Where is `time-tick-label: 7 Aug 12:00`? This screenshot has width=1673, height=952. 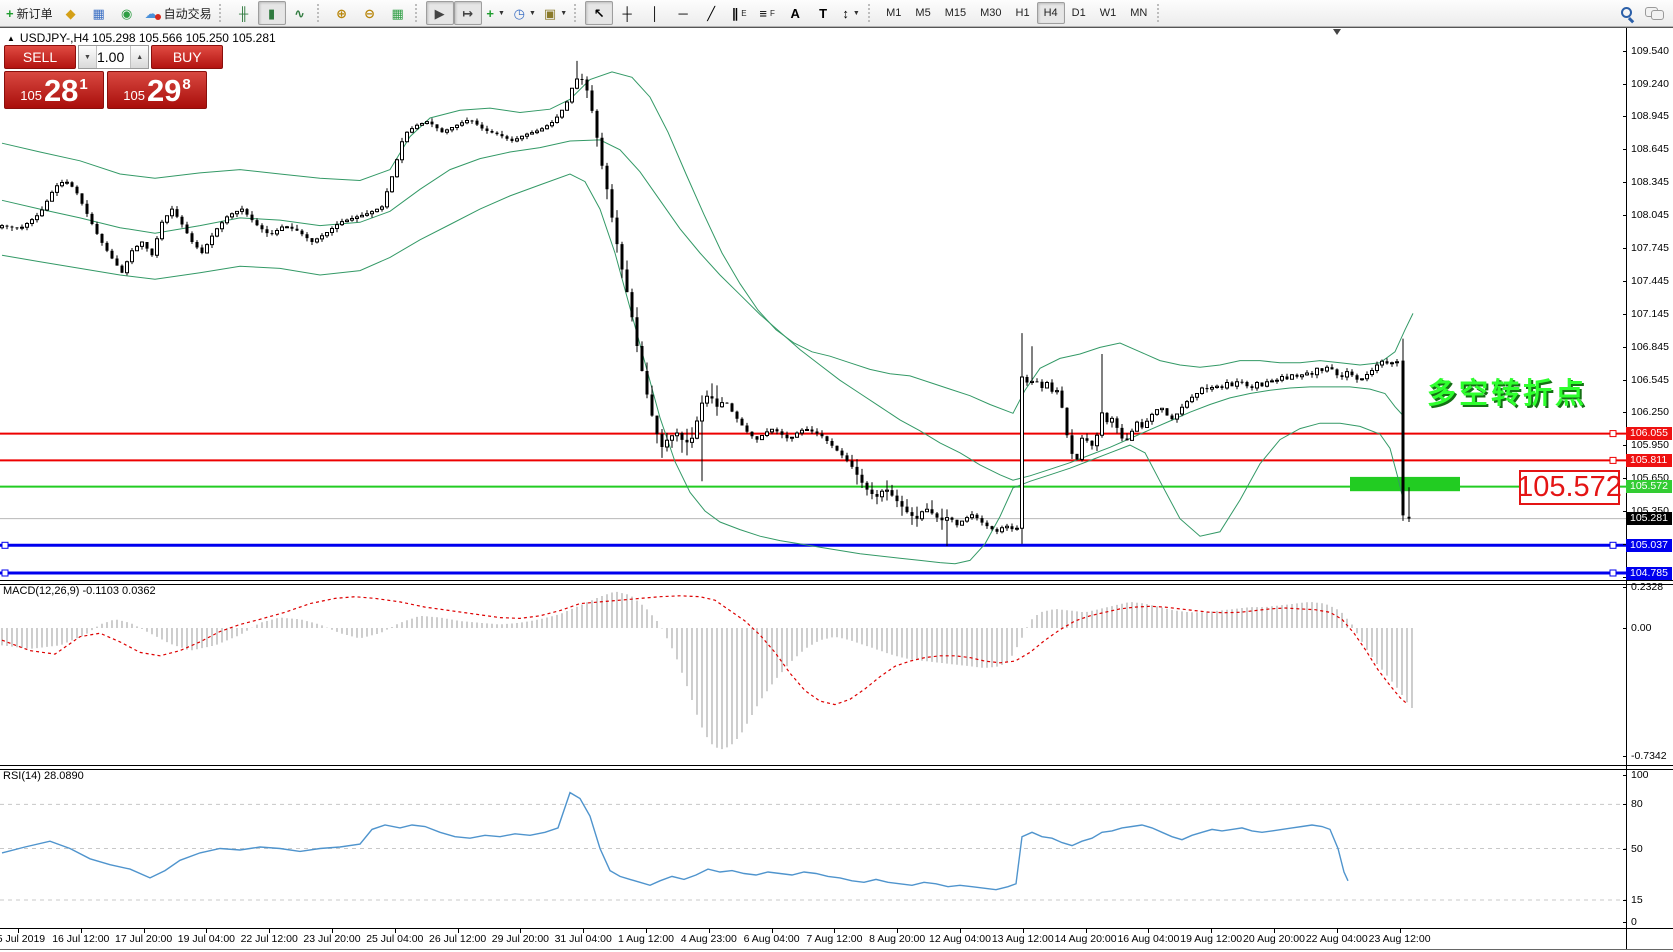
time-tick-label: 7 Aug 12:00 is located at coordinates (834, 939).